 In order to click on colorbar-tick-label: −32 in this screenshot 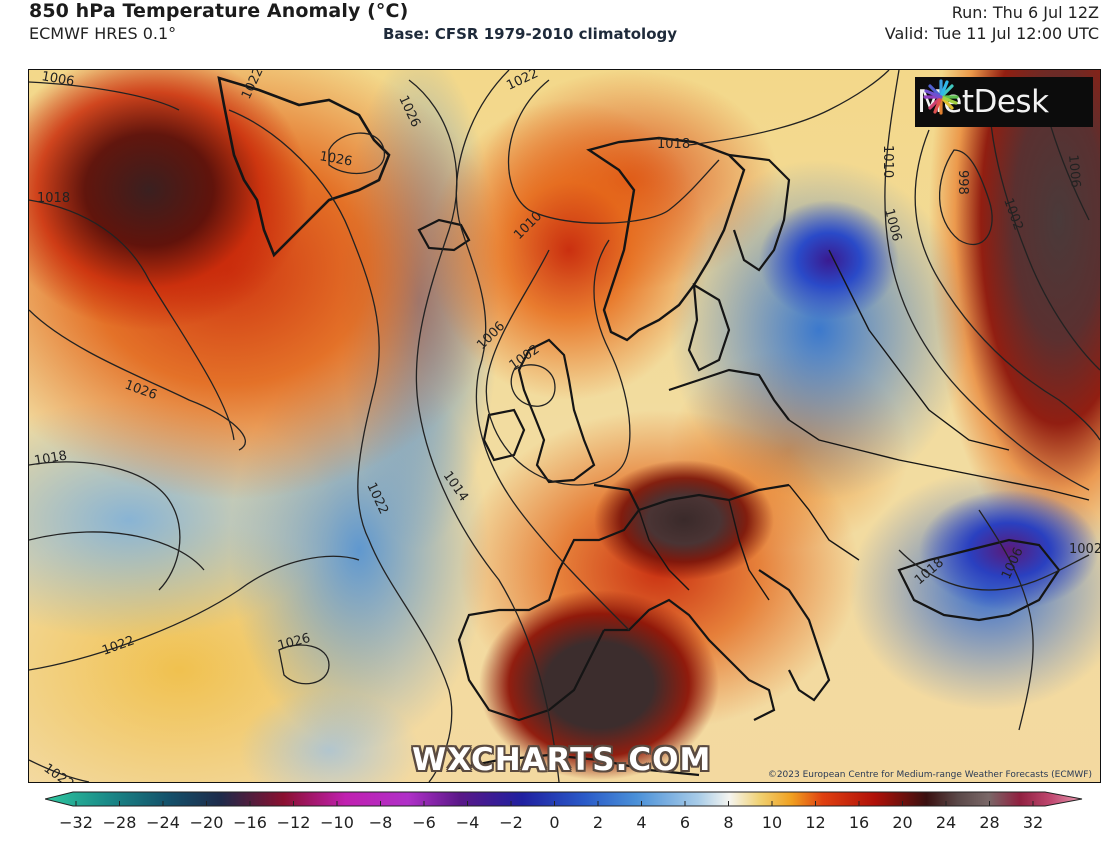, I will do `click(76, 822)`.